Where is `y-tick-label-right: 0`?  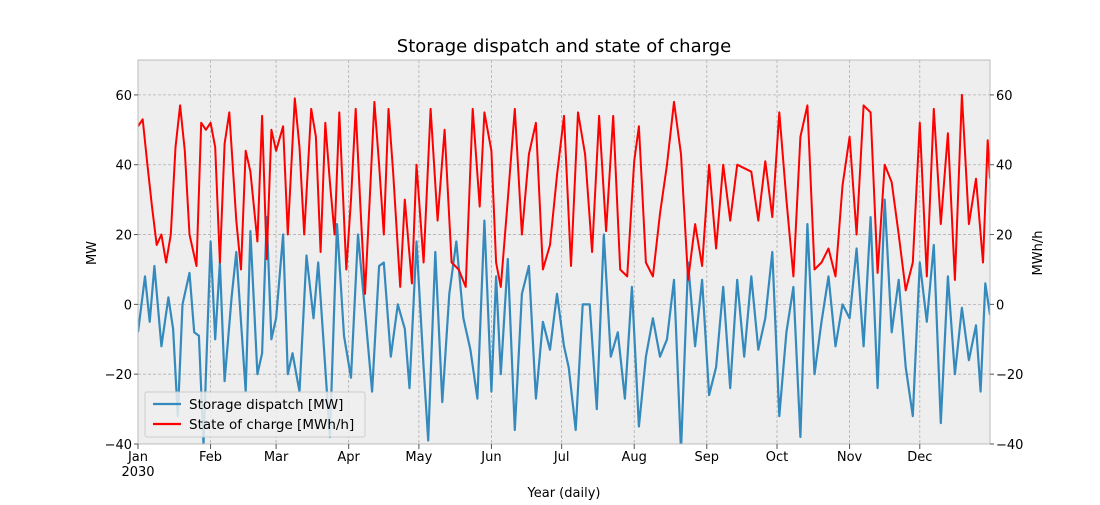
y-tick-label-right: 0 is located at coordinates (1000, 305).